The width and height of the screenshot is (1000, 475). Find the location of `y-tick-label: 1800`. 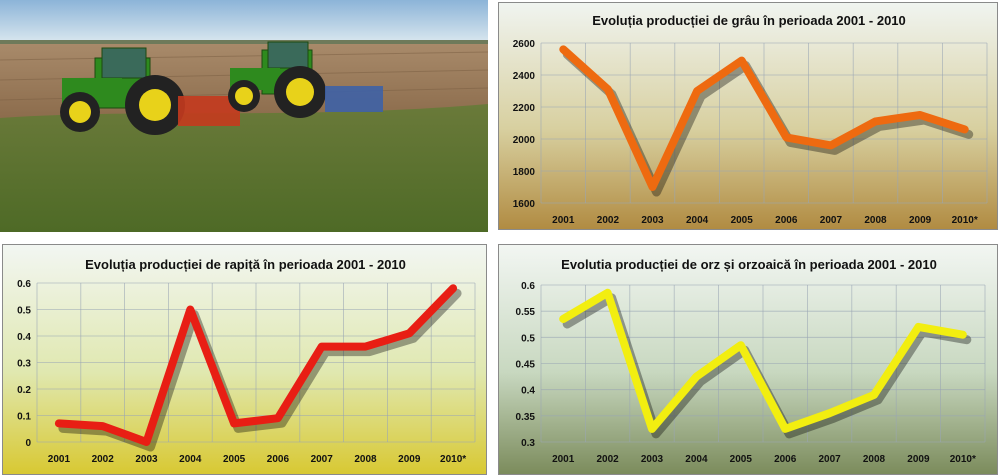

y-tick-label: 1800 is located at coordinates (524, 172).